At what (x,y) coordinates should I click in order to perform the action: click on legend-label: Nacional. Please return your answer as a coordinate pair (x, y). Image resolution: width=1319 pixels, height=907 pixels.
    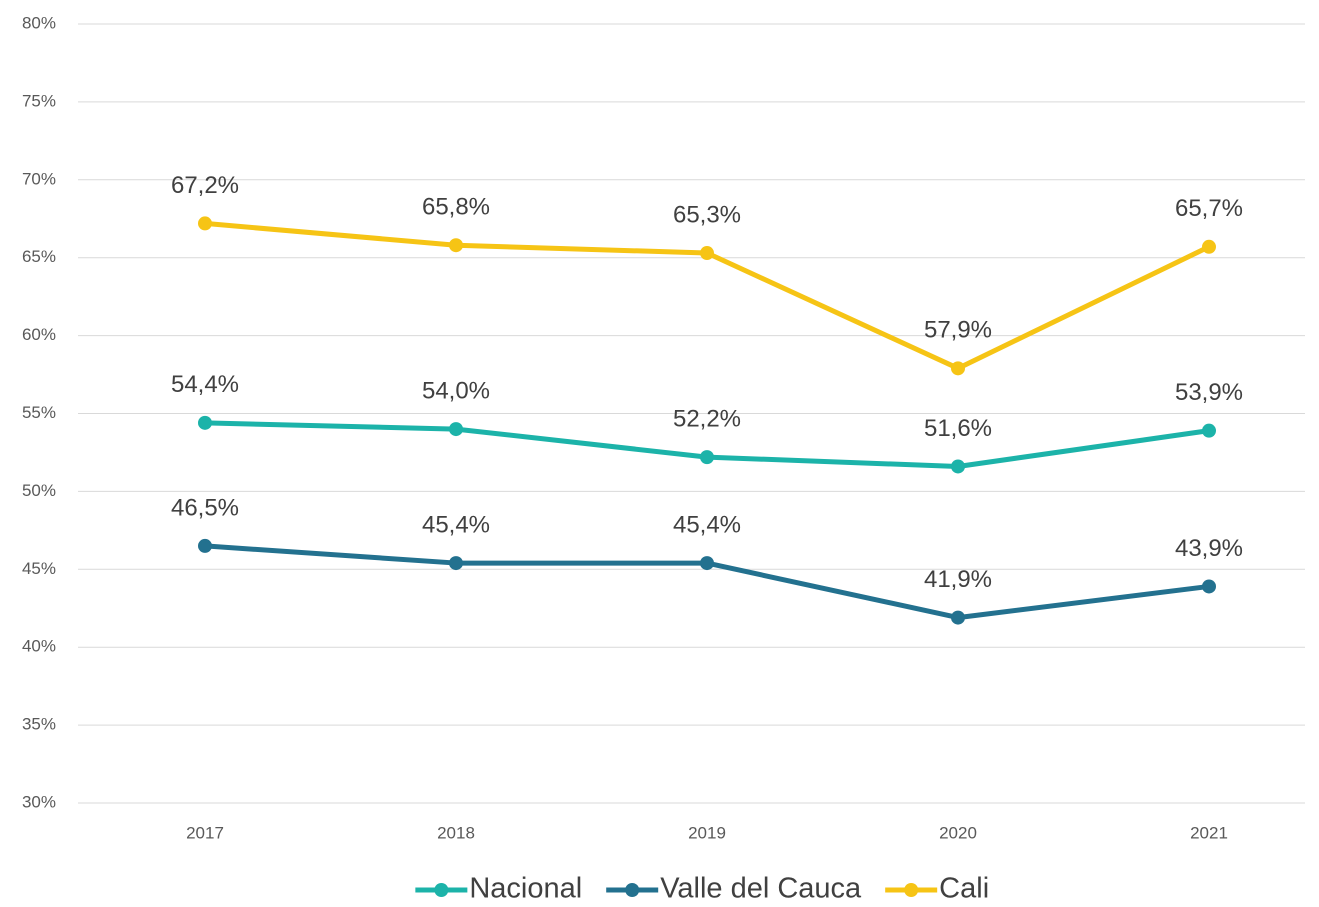
    Looking at the image, I should click on (525, 889).